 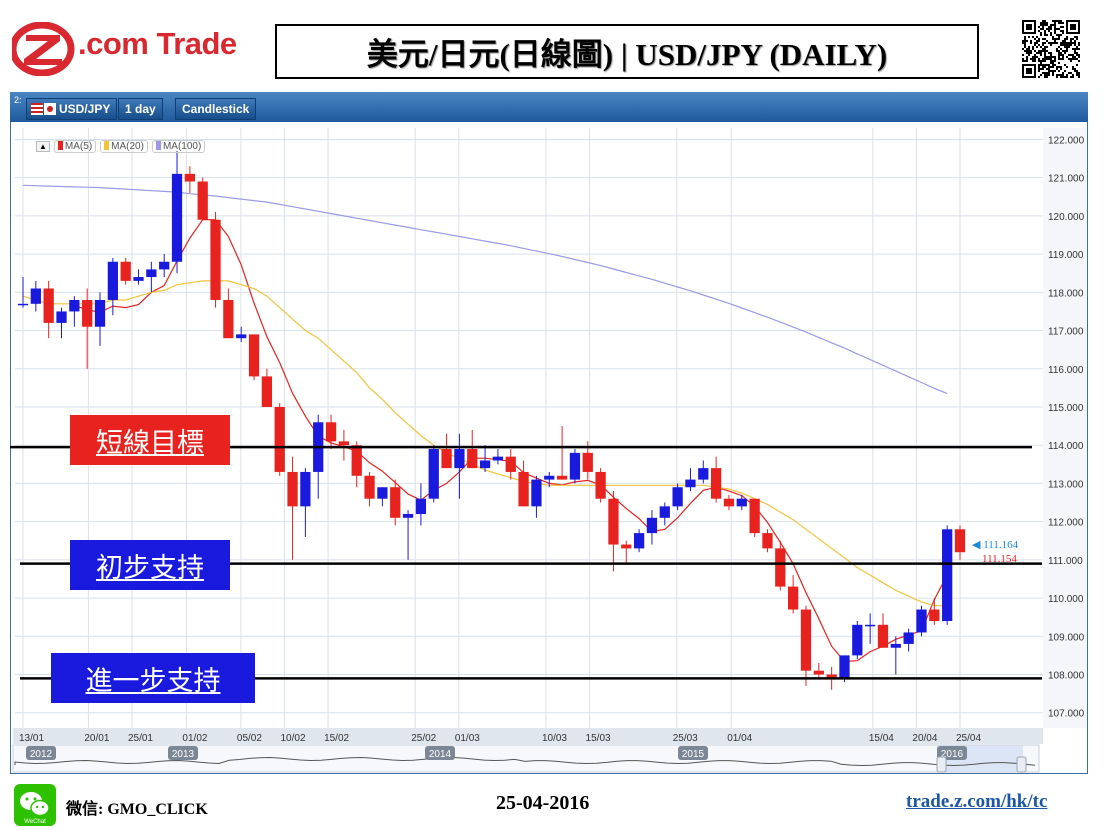 I want to click on y-tick-label: 119.000, so click(x=1066, y=255).